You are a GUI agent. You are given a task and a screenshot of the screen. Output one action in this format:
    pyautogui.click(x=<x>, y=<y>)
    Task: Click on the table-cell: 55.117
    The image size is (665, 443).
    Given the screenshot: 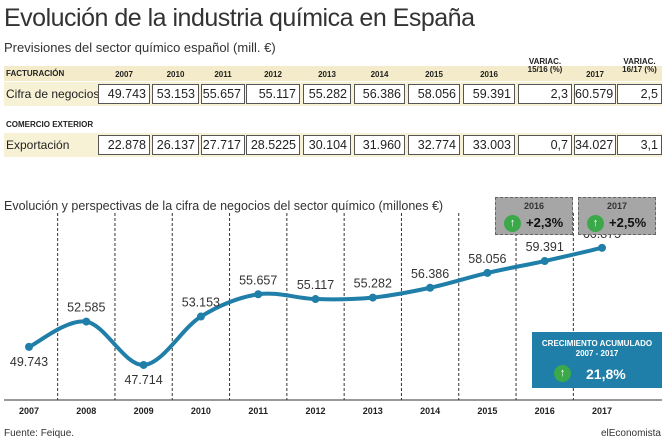 What is the action you would take?
    pyautogui.click(x=273, y=94)
    